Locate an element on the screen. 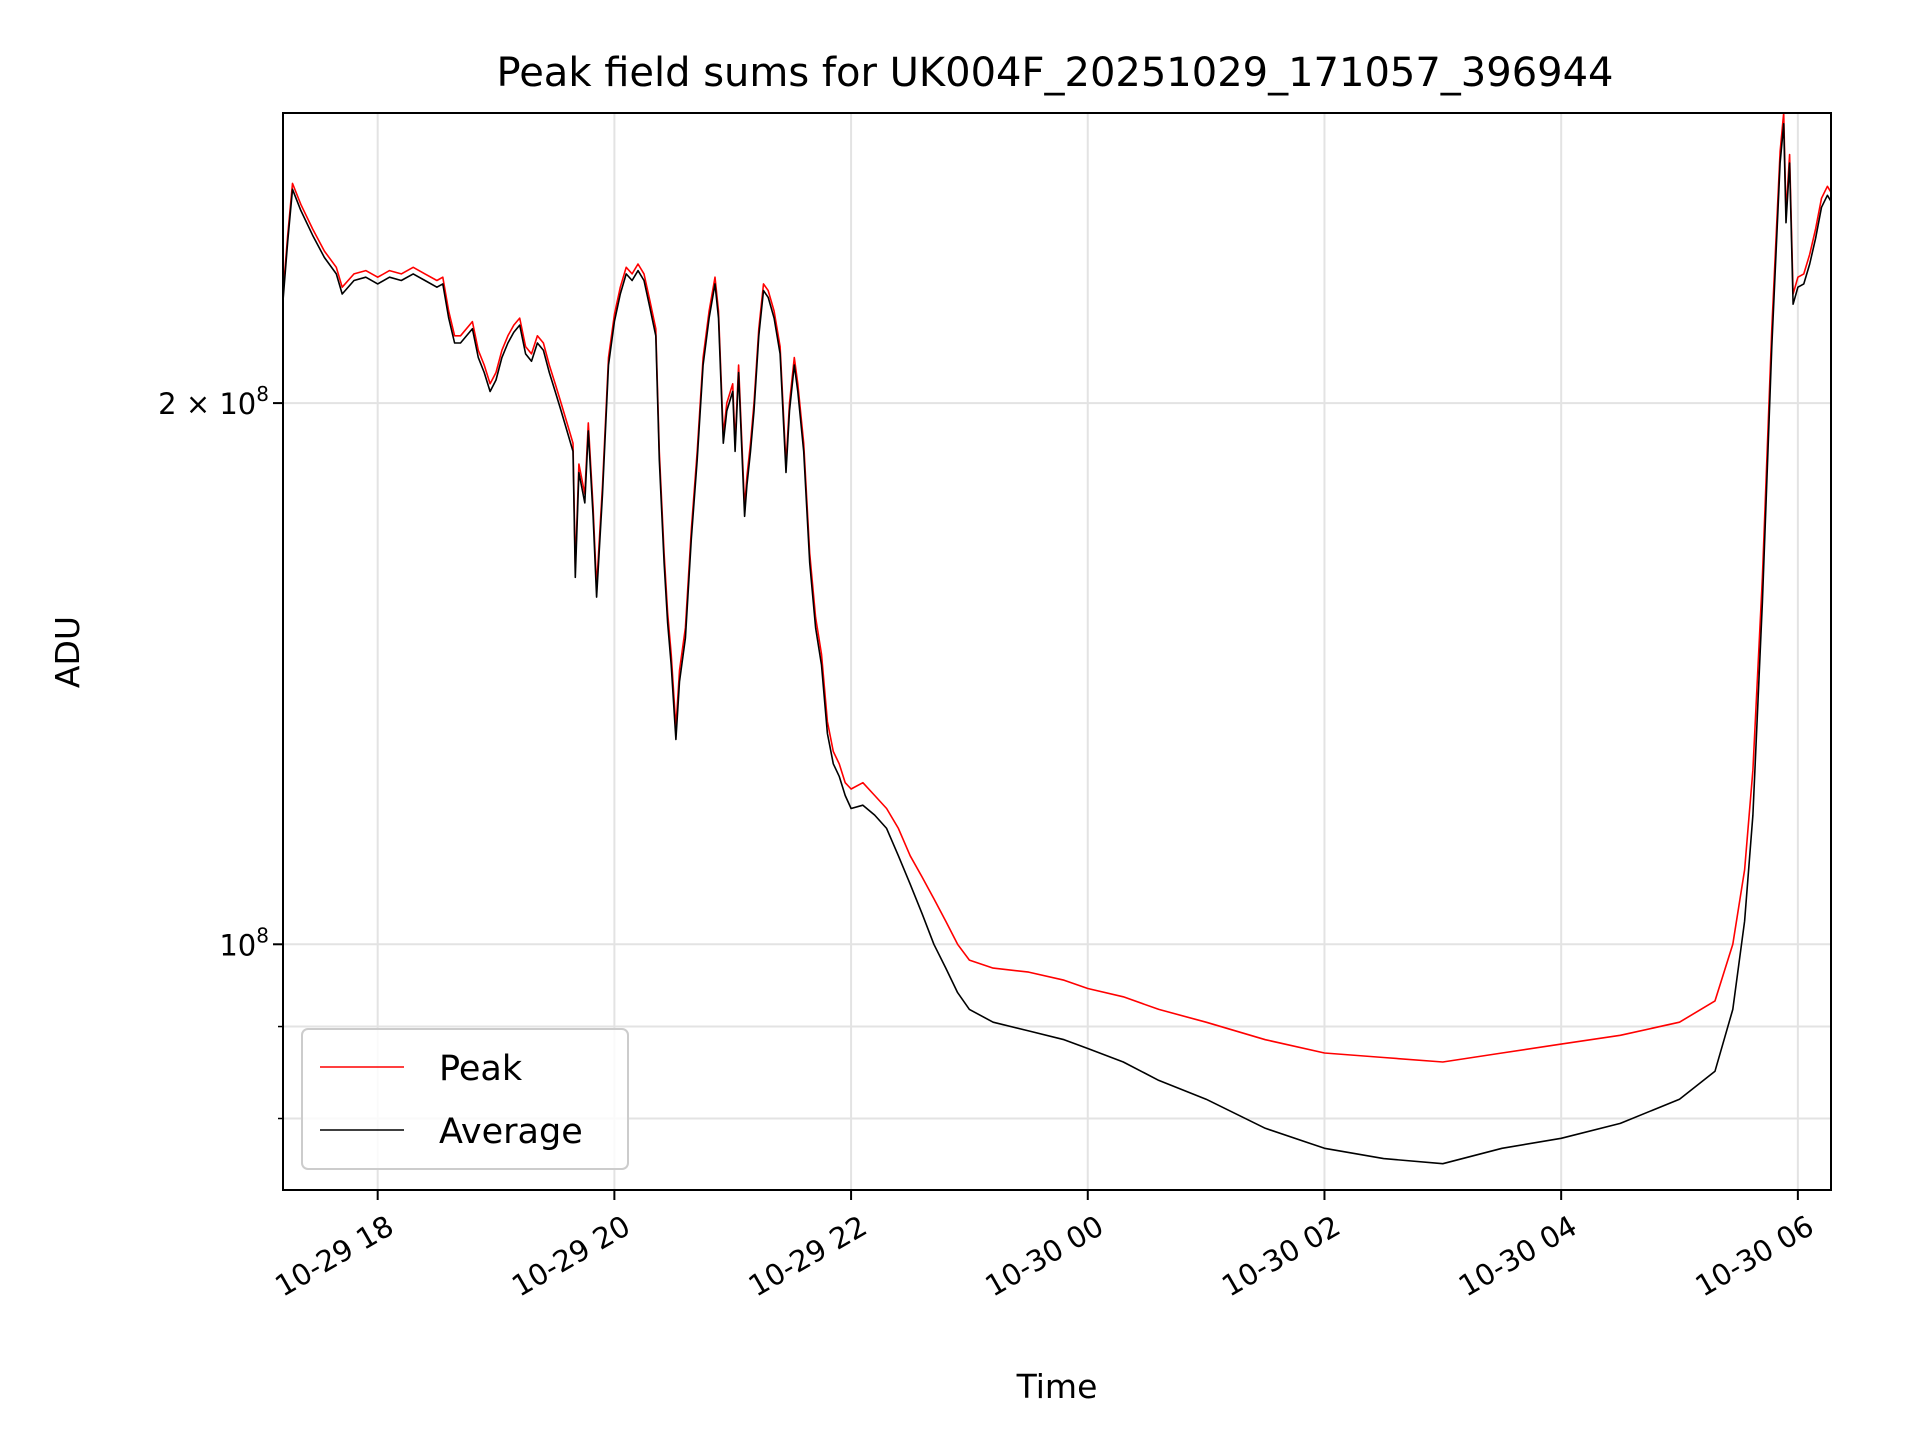 The image size is (1920, 1440). y-tick-label-base: 2 × 10 is located at coordinates (207, 404).